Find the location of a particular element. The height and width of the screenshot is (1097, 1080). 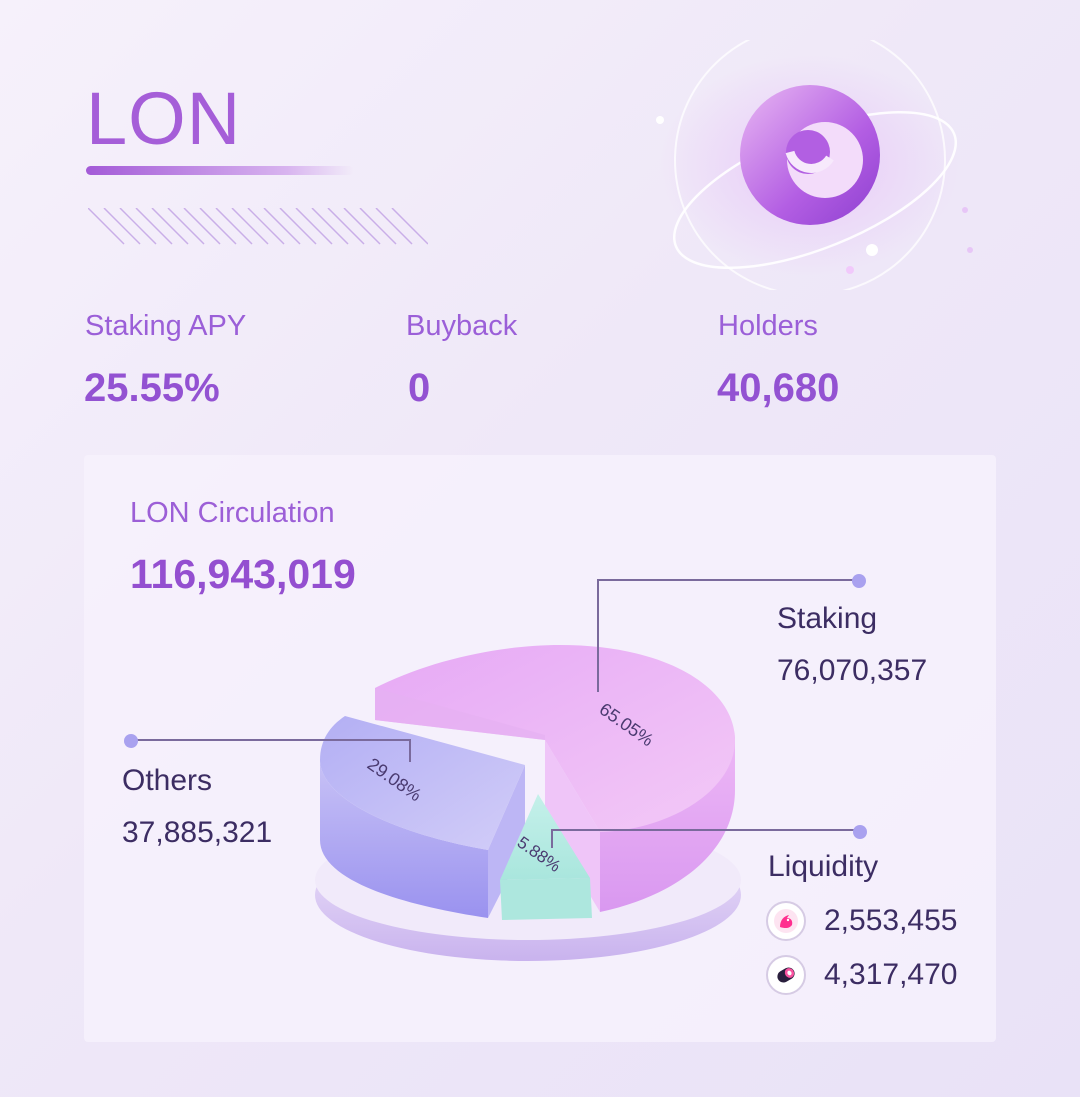

staking-apy-label: Staking APY is located at coordinates (166, 326).